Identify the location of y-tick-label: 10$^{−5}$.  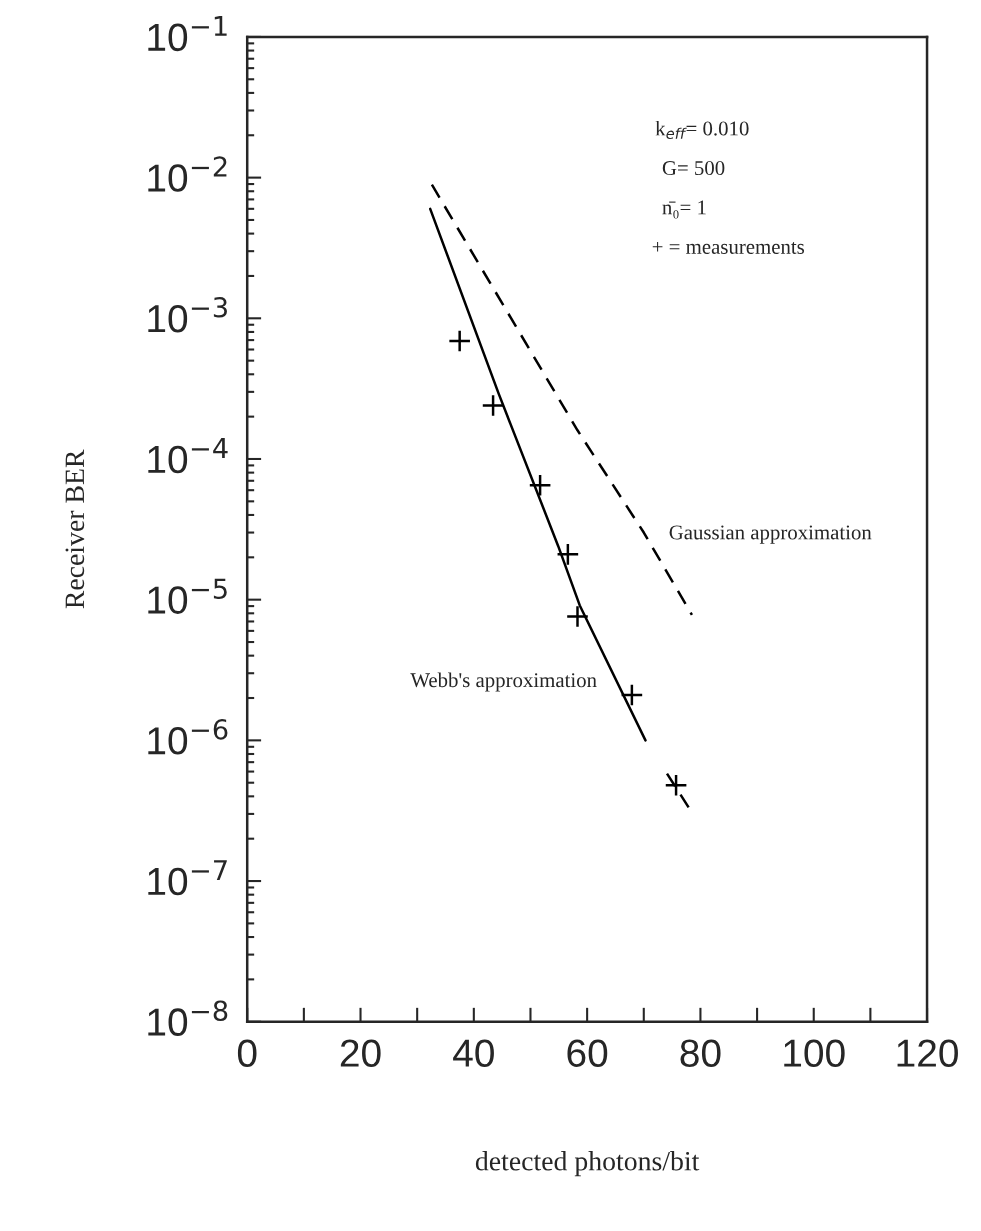
(187, 596).